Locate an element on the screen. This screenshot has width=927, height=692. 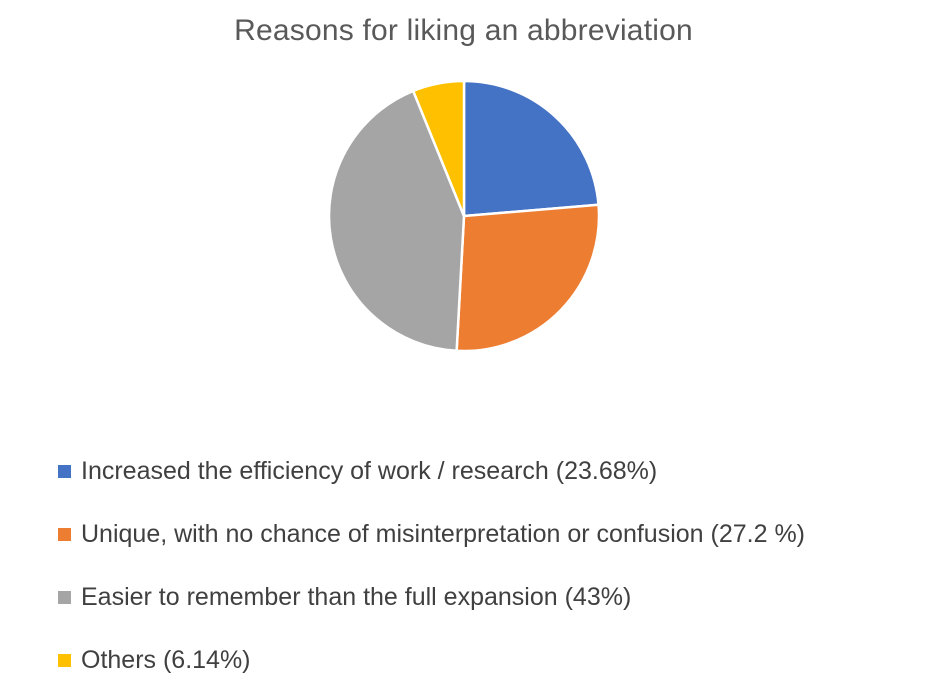
legend-swatch-efficiency is located at coordinates (64, 471).